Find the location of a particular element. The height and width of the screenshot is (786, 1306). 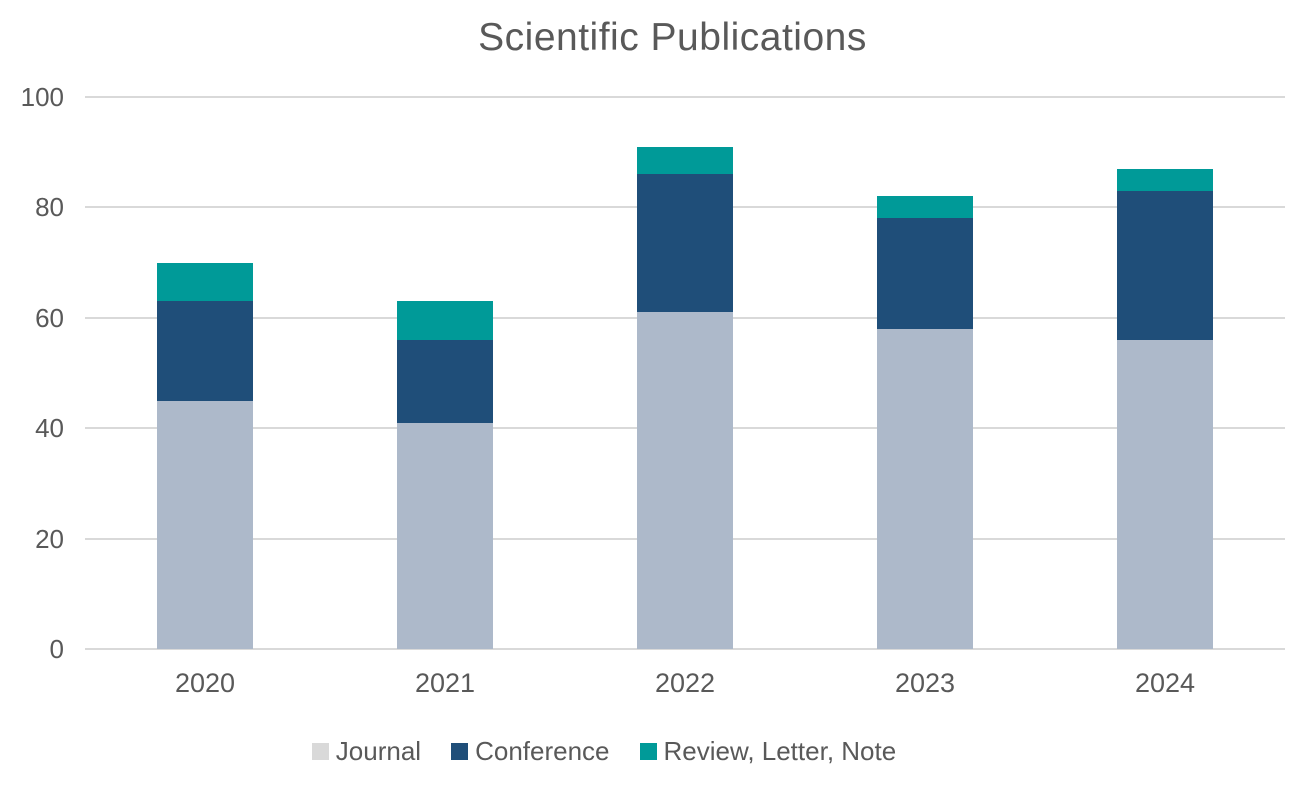

bar-segment-conference-2020 is located at coordinates (205, 351).